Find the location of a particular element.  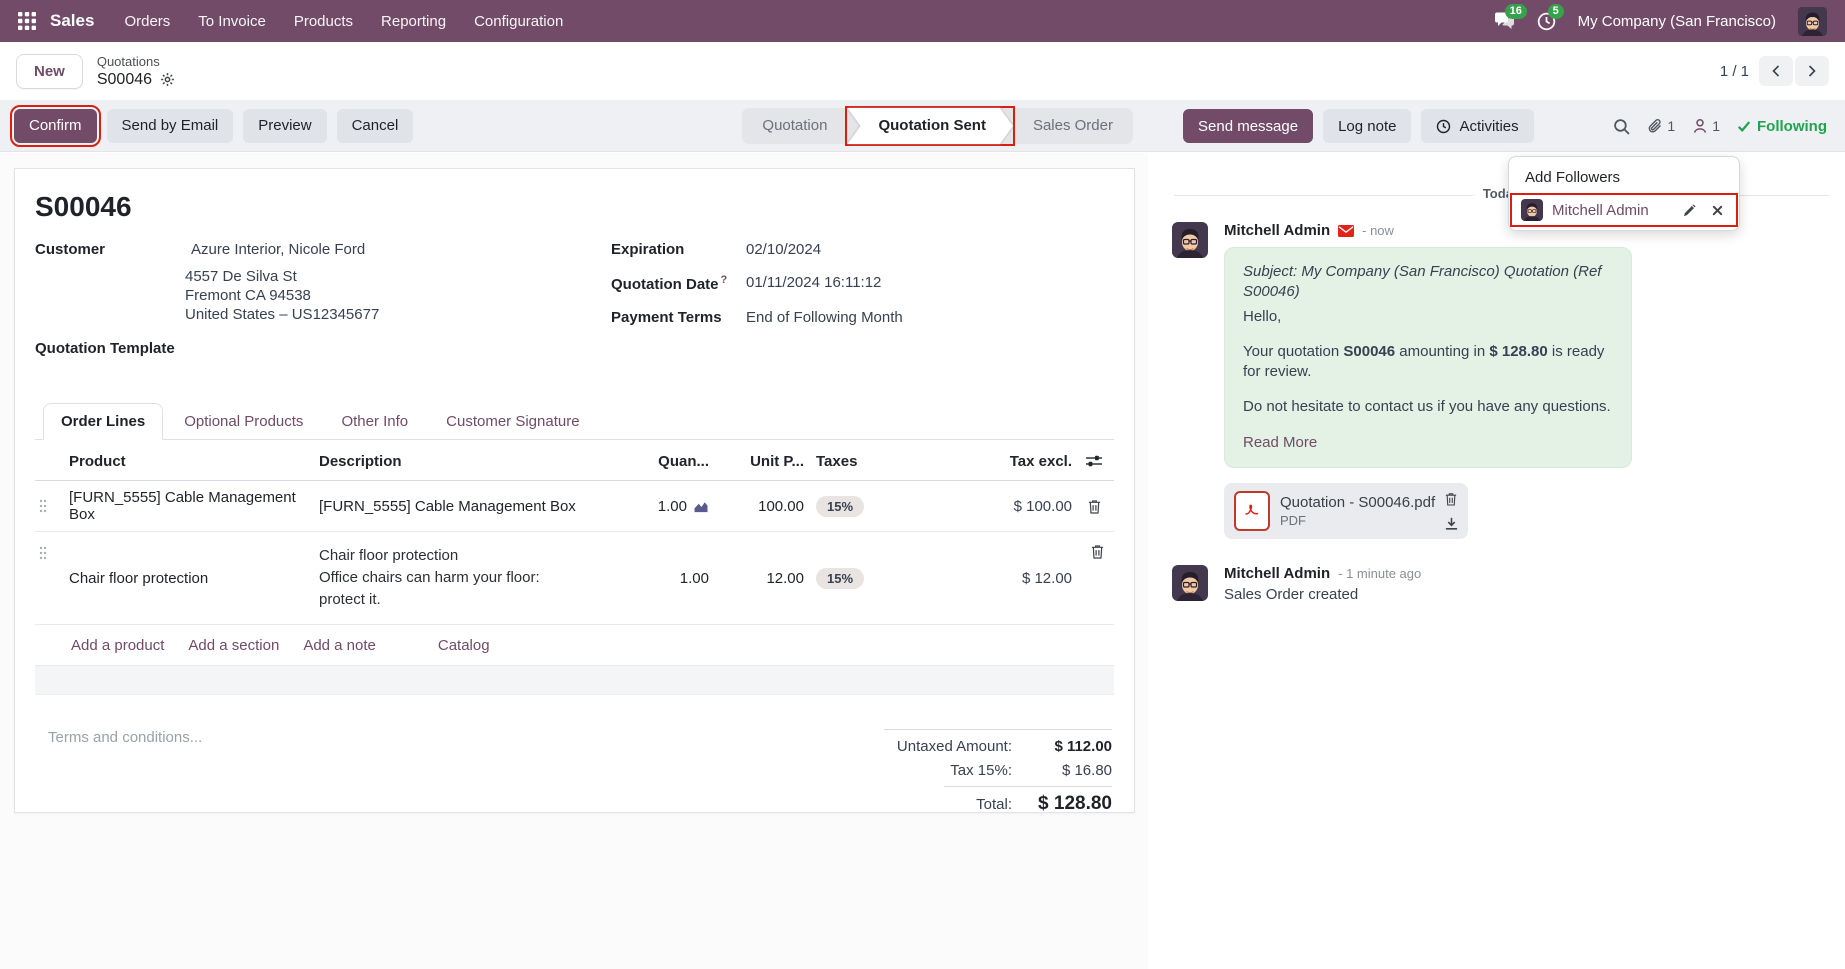

product-cell: [FURN_5555] Cable Management Box is located at coordinates (182, 506).